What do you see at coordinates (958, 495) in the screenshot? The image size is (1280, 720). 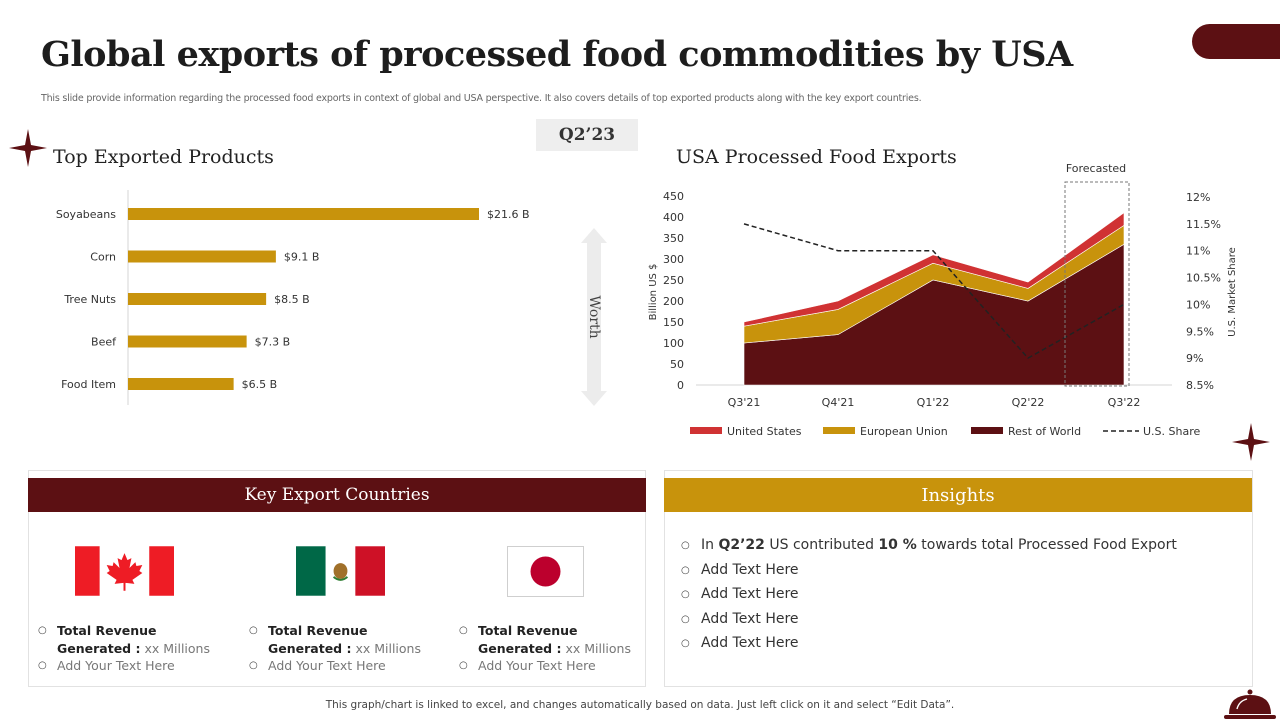 I see `insights-header: Insights` at bounding box center [958, 495].